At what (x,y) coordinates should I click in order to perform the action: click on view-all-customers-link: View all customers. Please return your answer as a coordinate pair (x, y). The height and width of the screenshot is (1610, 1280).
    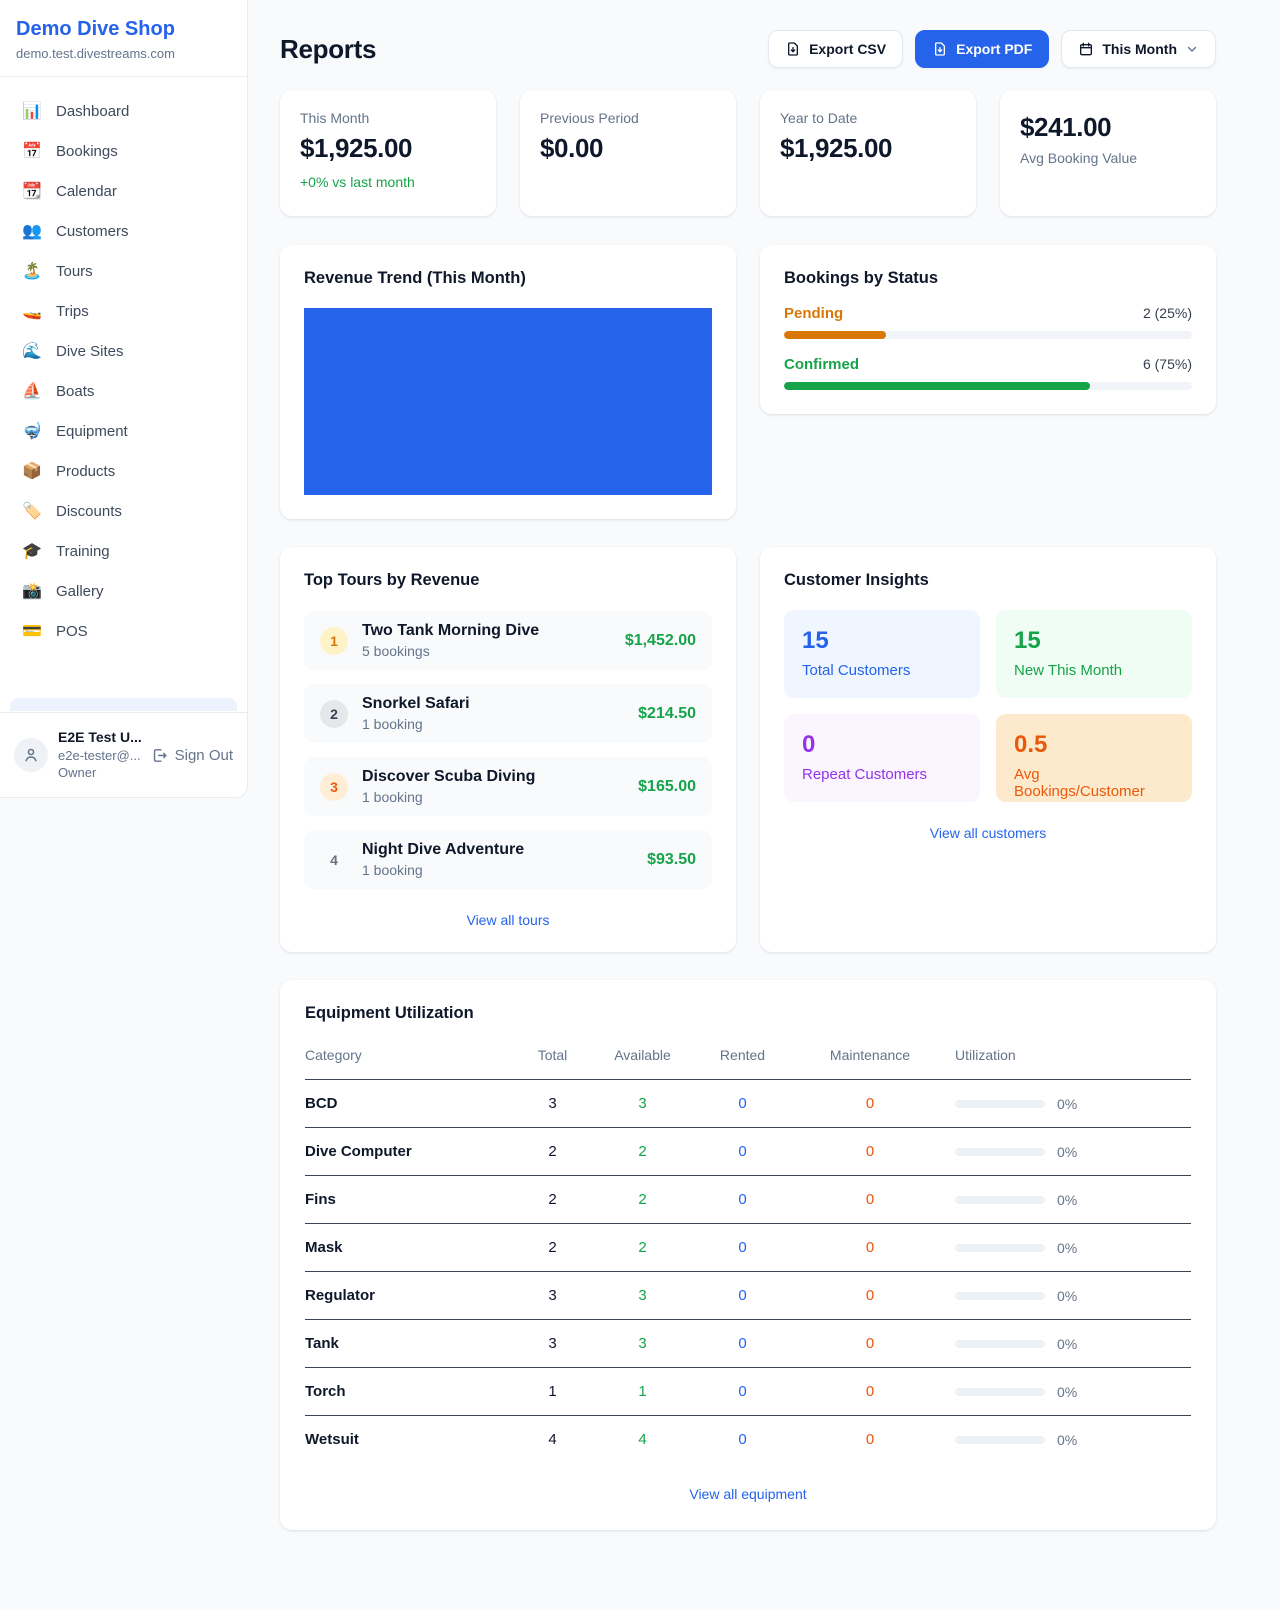
    Looking at the image, I should click on (988, 833).